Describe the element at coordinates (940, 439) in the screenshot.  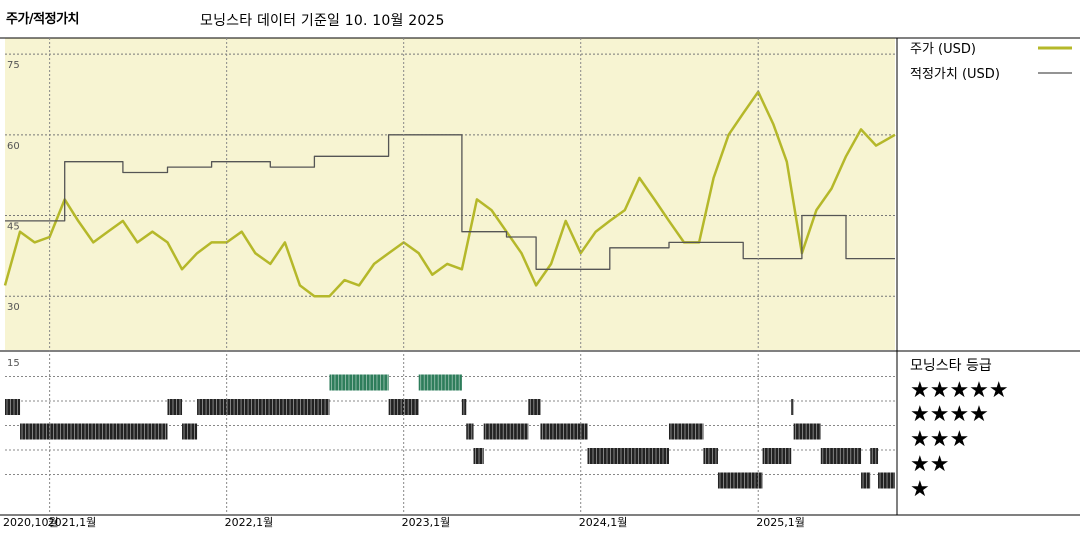
I see `star-row-3: ★★★` at that location.